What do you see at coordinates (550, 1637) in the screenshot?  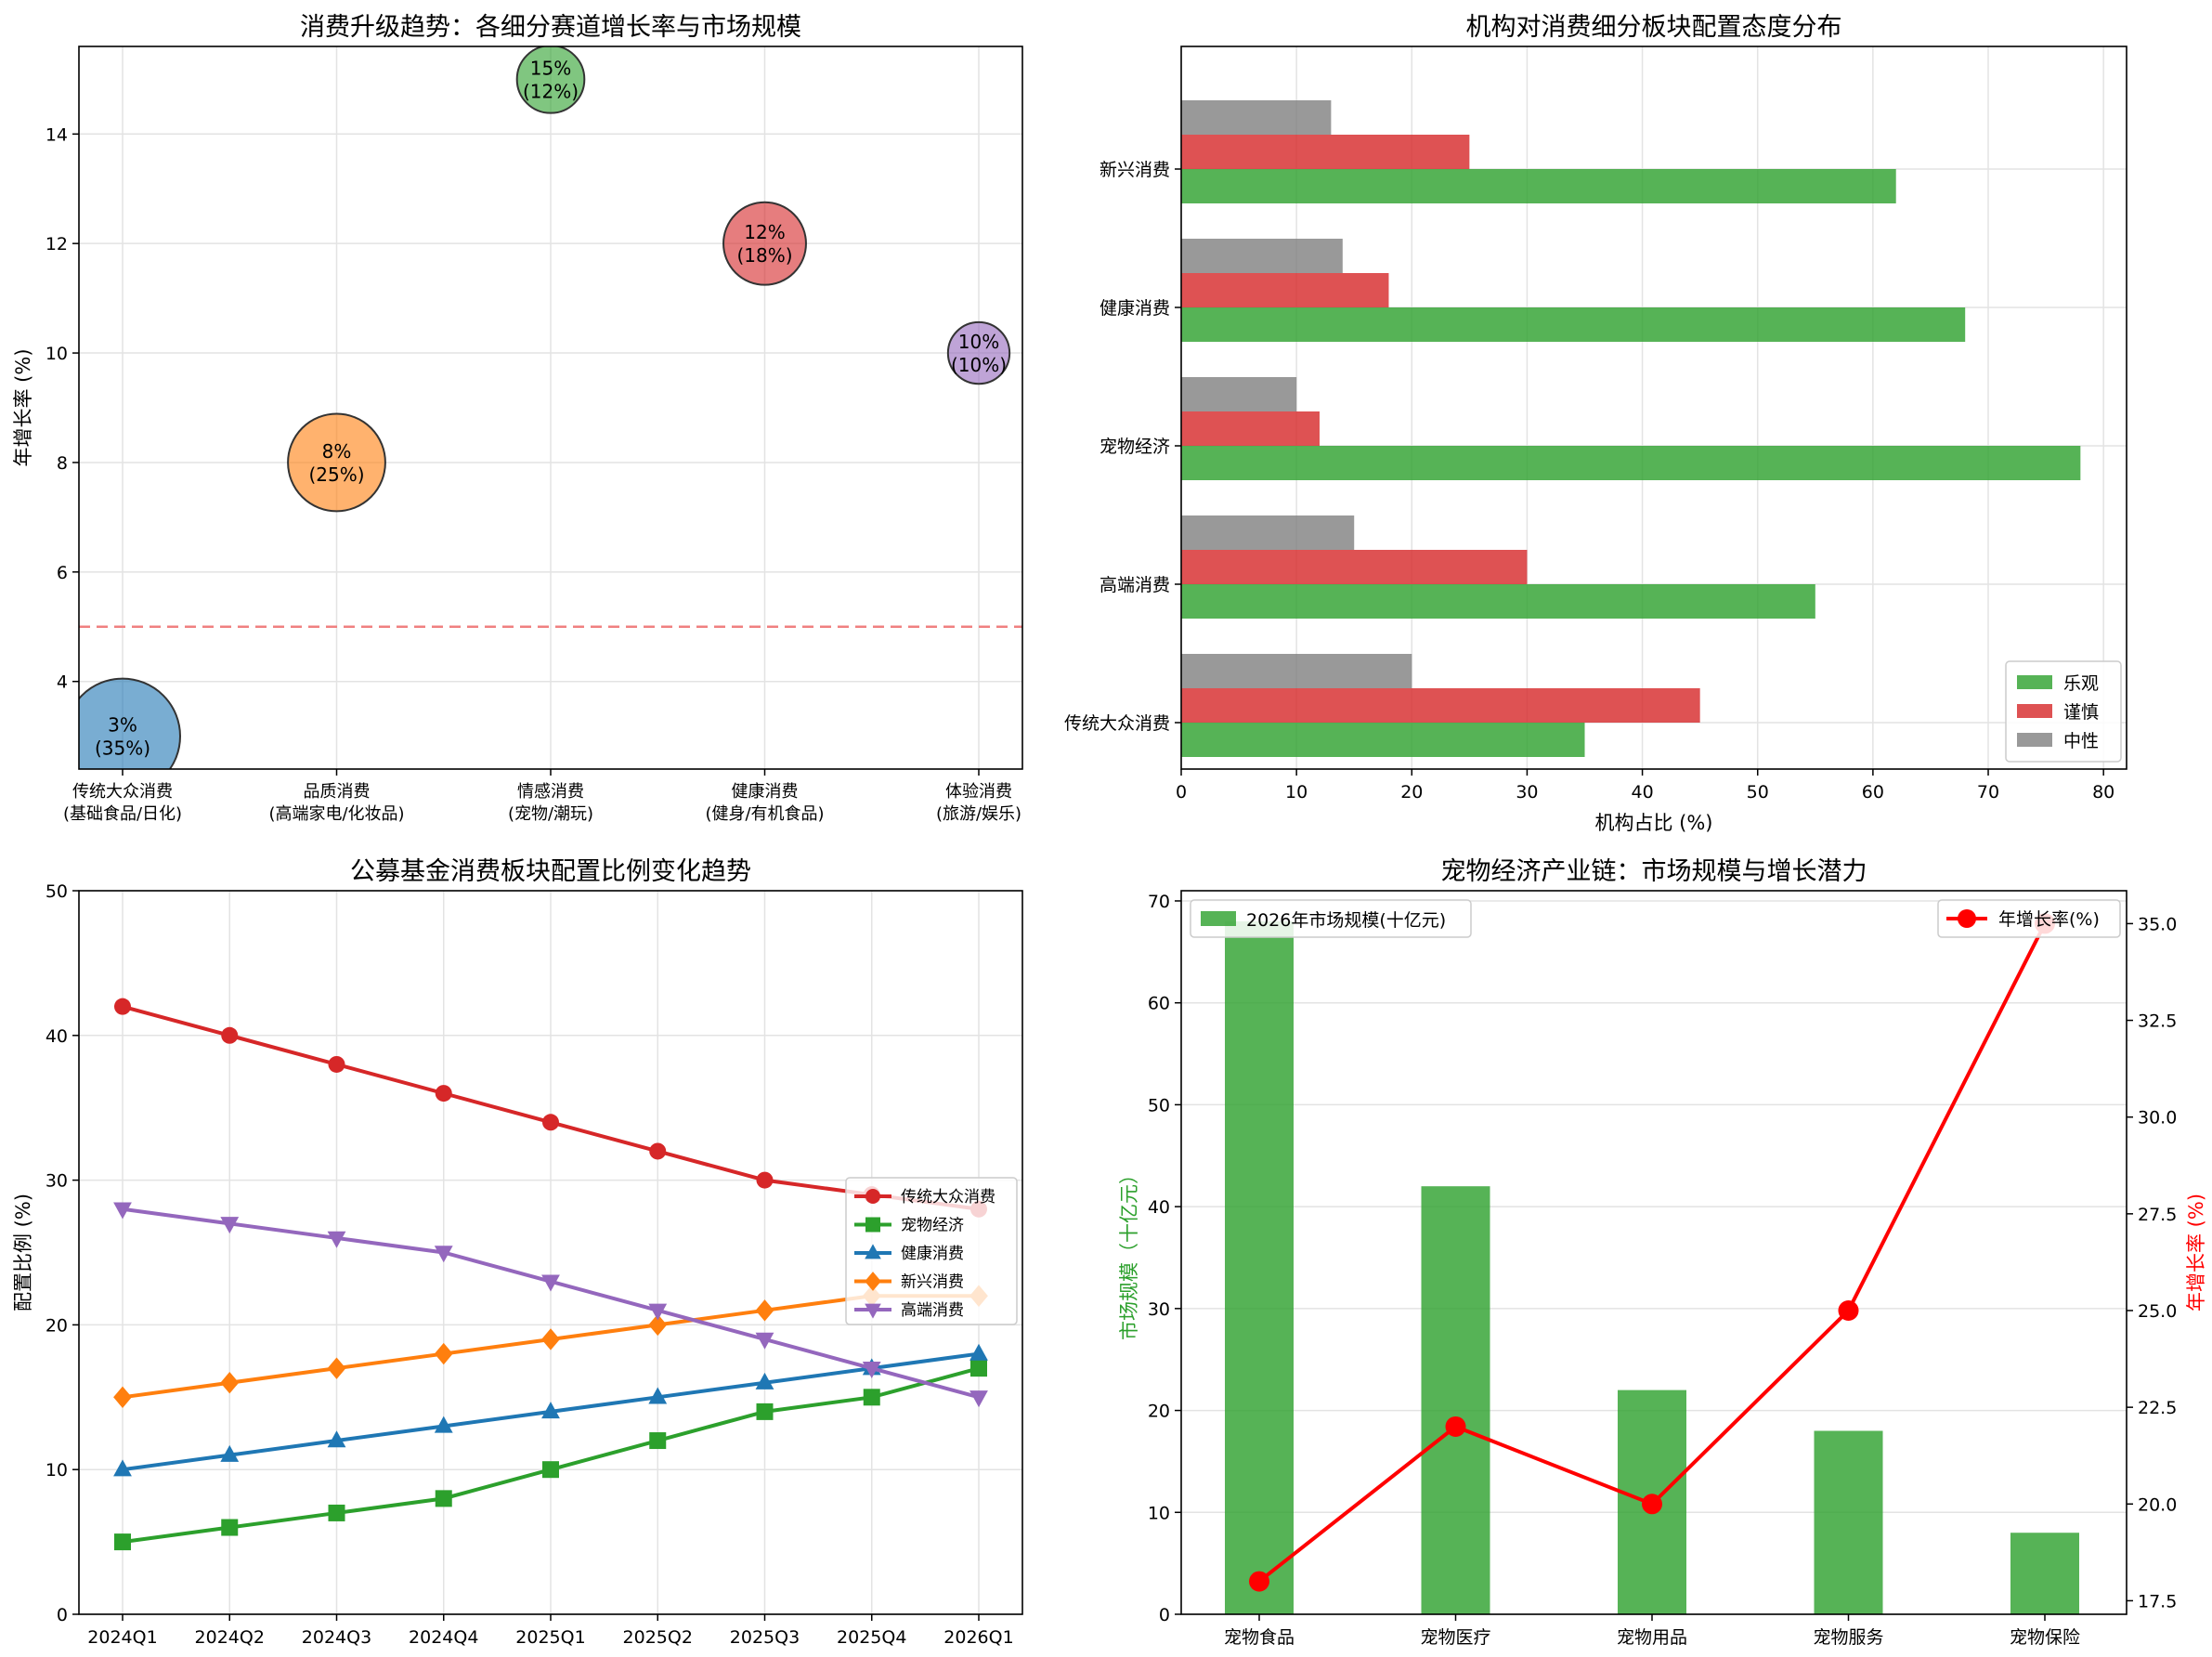 I see `x-tick-label: 2025Q1` at bounding box center [550, 1637].